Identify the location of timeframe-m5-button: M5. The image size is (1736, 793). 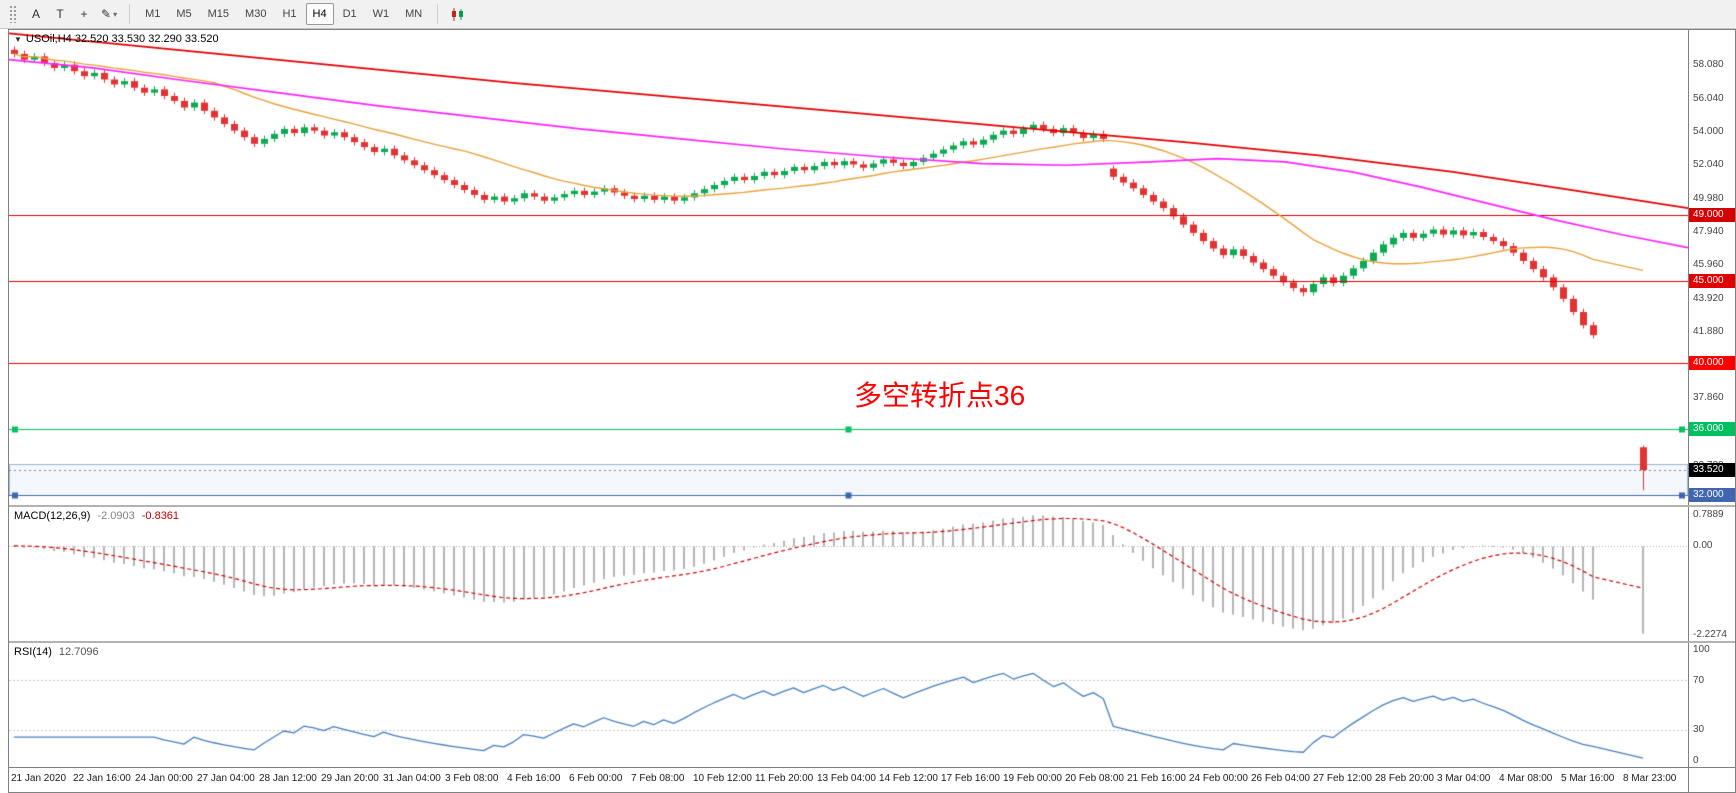
(184, 14).